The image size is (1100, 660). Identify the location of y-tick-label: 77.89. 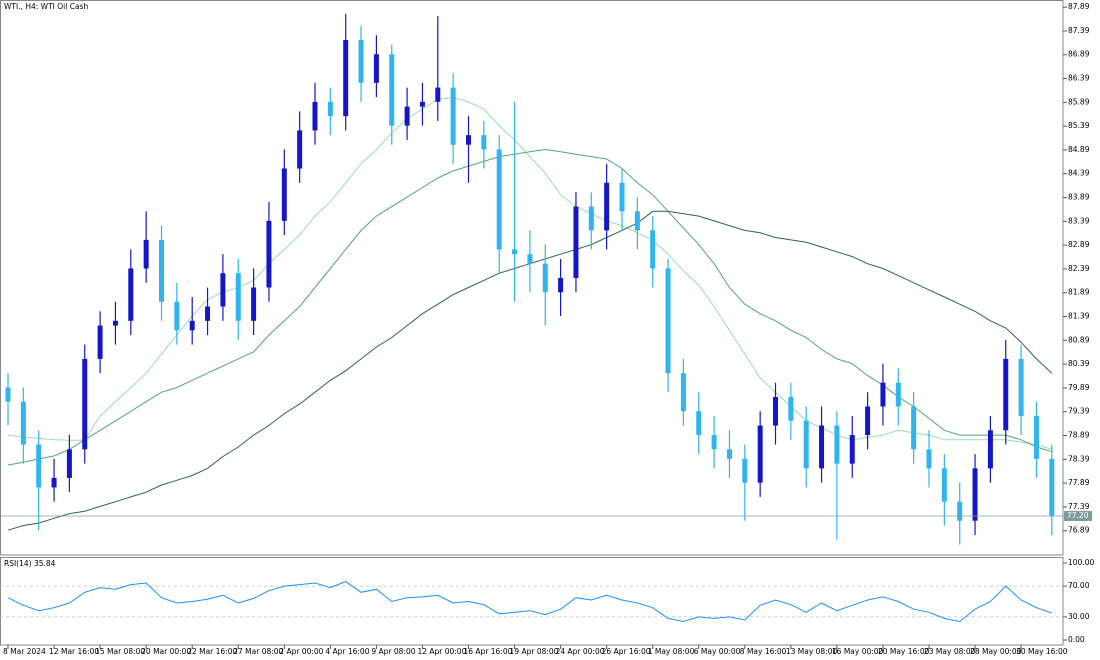
(1079, 482).